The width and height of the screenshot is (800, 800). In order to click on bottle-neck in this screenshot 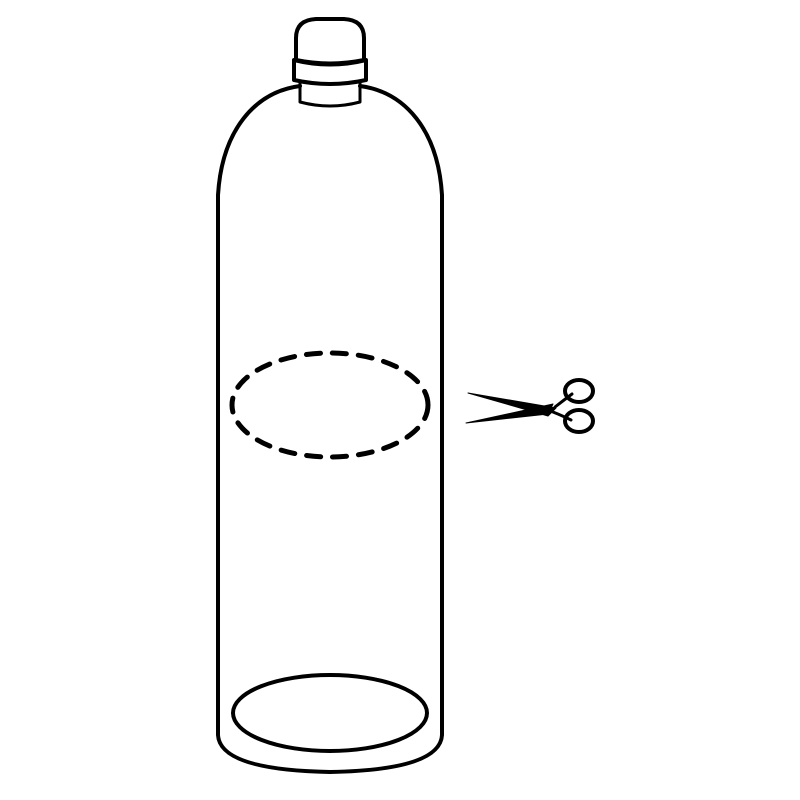, I will do `click(330, 94)`.